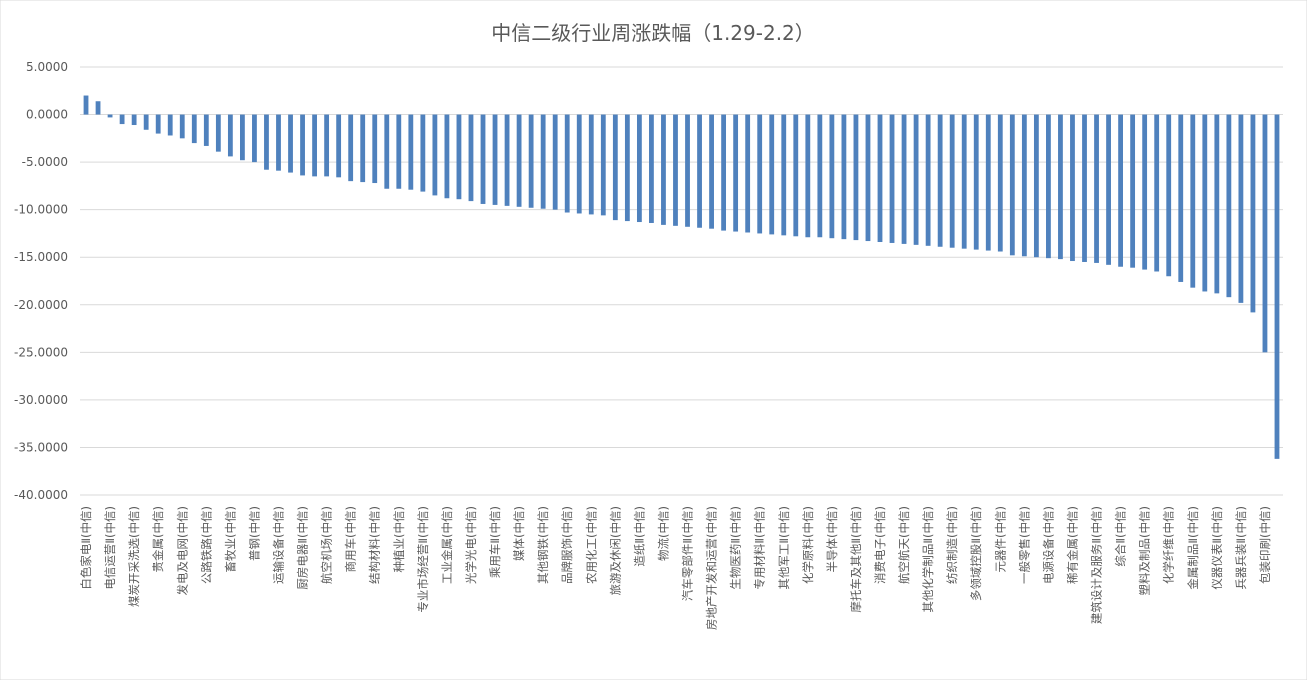 The image size is (1307, 680). What do you see at coordinates (254, 533) in the screenshot?
I see `x-category-label: 普钢(中信)` at bounding box center [254, 533].